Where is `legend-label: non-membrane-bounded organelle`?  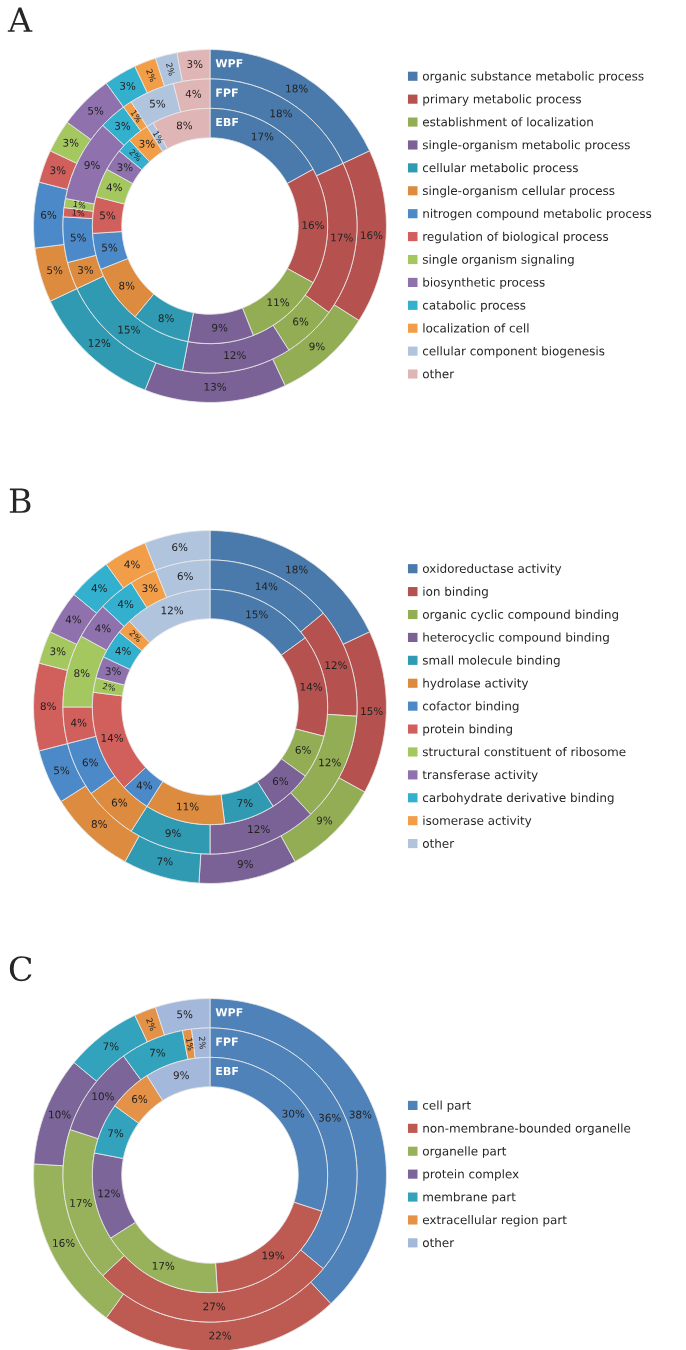 legend-label: non-membrane-bounded organelle is located at coordinates (527, 1129).